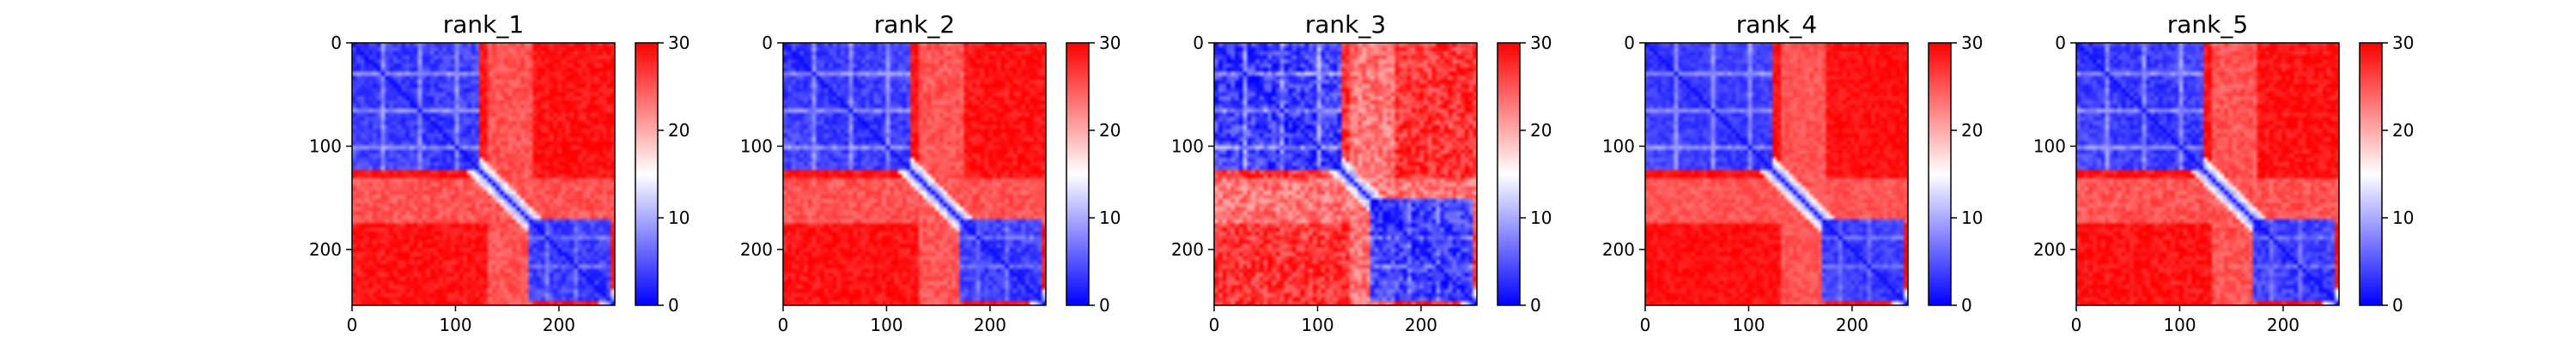 The width and height of the screenshot is (2576, 343). What do you see at coordinates (914, 25) in the screenshot?
I see `panel-title: rank_2` at bounding box center [914, 25].